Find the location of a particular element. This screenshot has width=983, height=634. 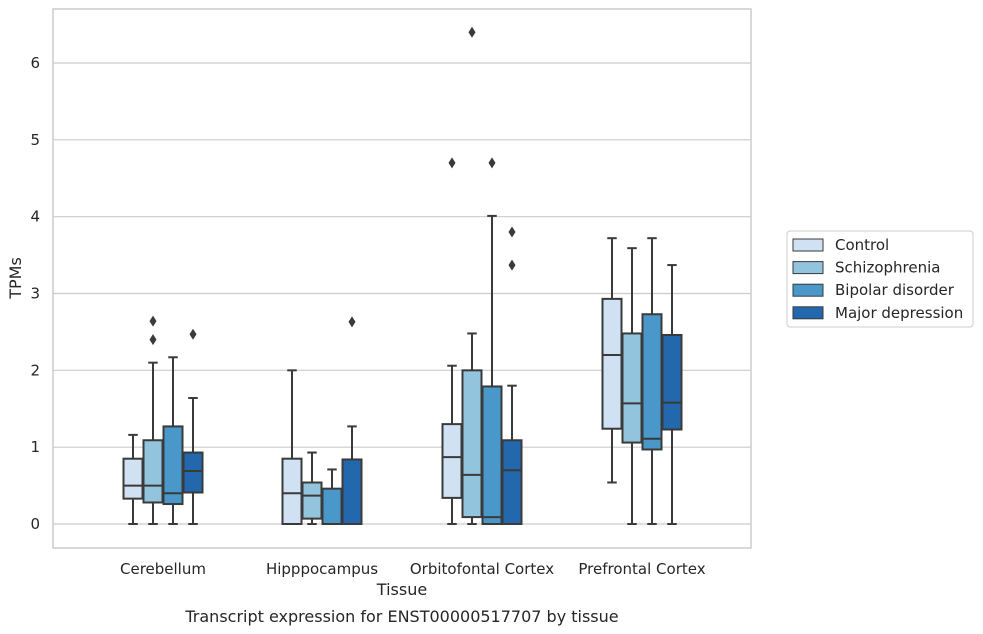

legend-frame is located at coordinates (880, 279).